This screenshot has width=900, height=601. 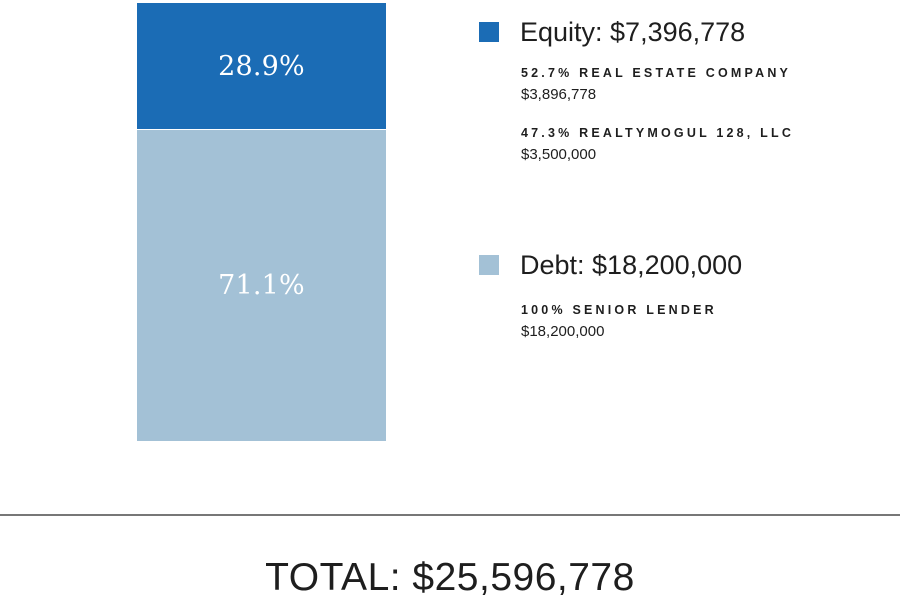 I want to click on equity-segment: 28.9%, so click(x=261, y=66).